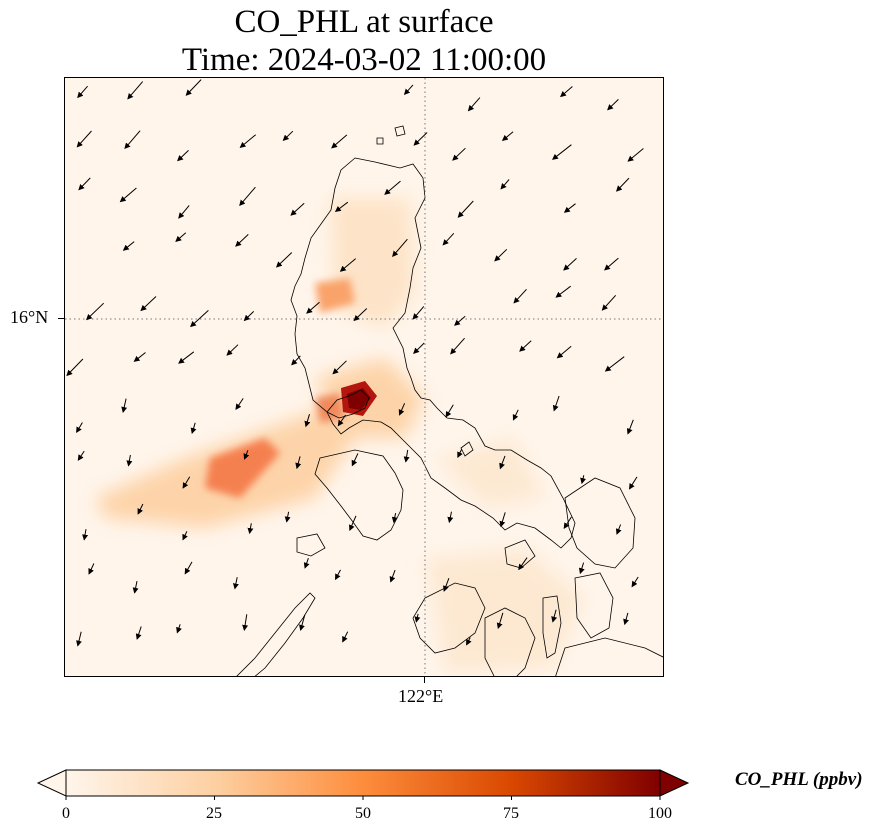 The height and width of the screenshot is (836, 885). Describe the element at coordinates (363, 798) in the screenshot. I see `colorbar-tickmarks` at that location.